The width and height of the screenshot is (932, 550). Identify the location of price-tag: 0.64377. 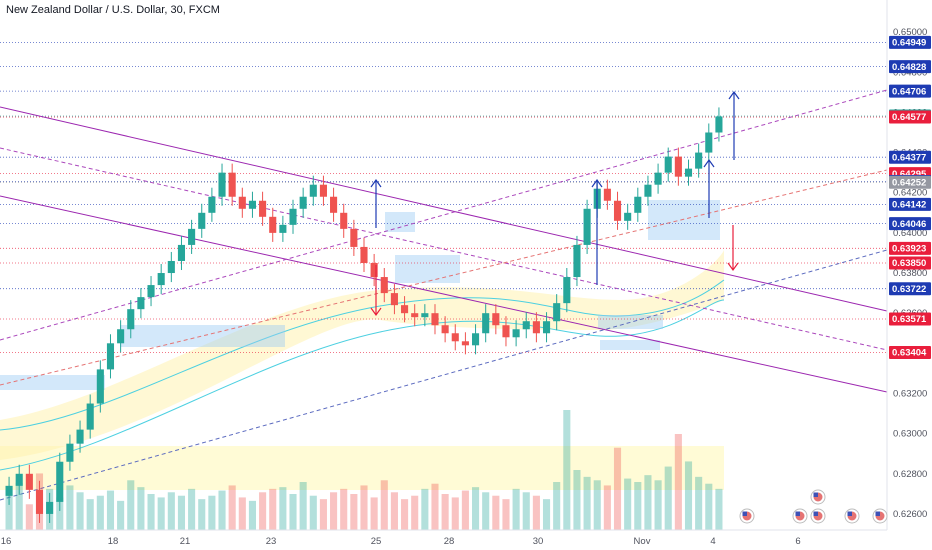
(910, 157).